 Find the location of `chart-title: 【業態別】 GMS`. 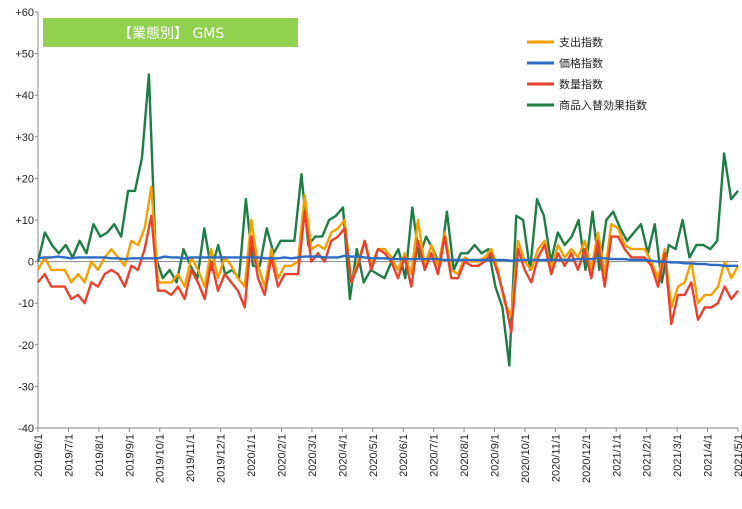

chart-title: 【業態別】 GMS is located at coordinates (171, 34).